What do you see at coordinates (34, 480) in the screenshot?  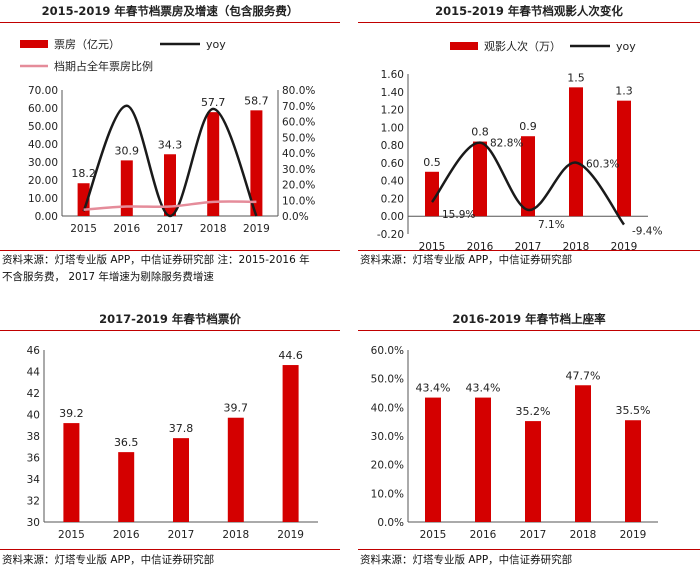 I see `y-tick-label: 34` at bounding box center [34, 480].